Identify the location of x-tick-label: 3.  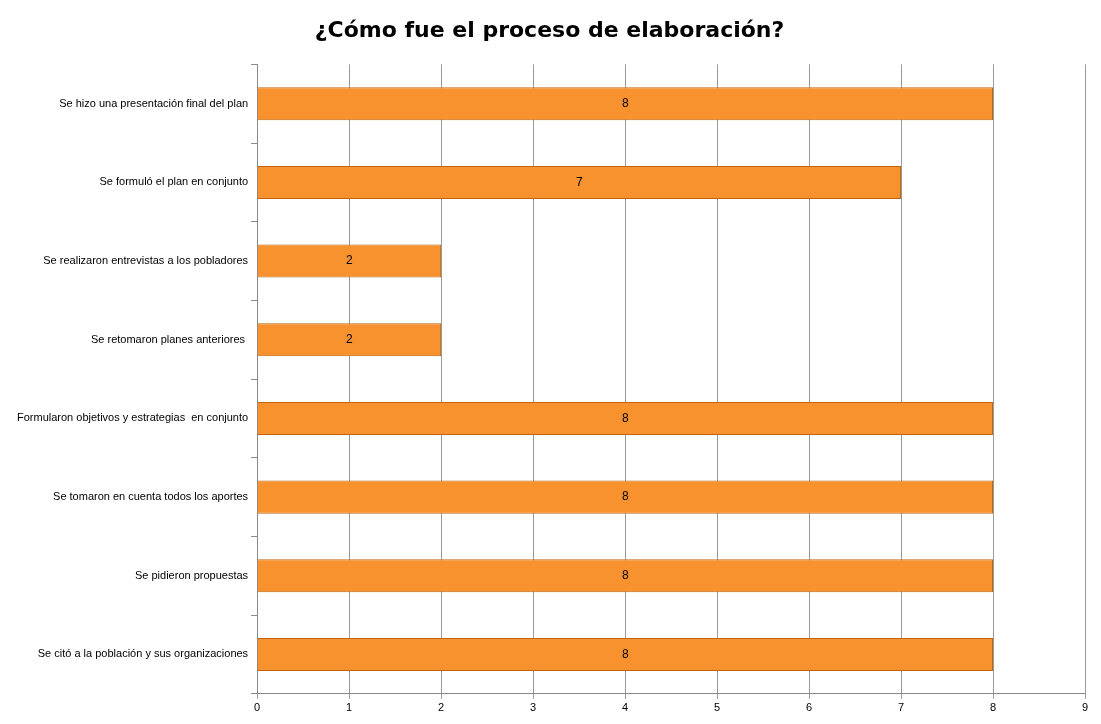
(533, 707).